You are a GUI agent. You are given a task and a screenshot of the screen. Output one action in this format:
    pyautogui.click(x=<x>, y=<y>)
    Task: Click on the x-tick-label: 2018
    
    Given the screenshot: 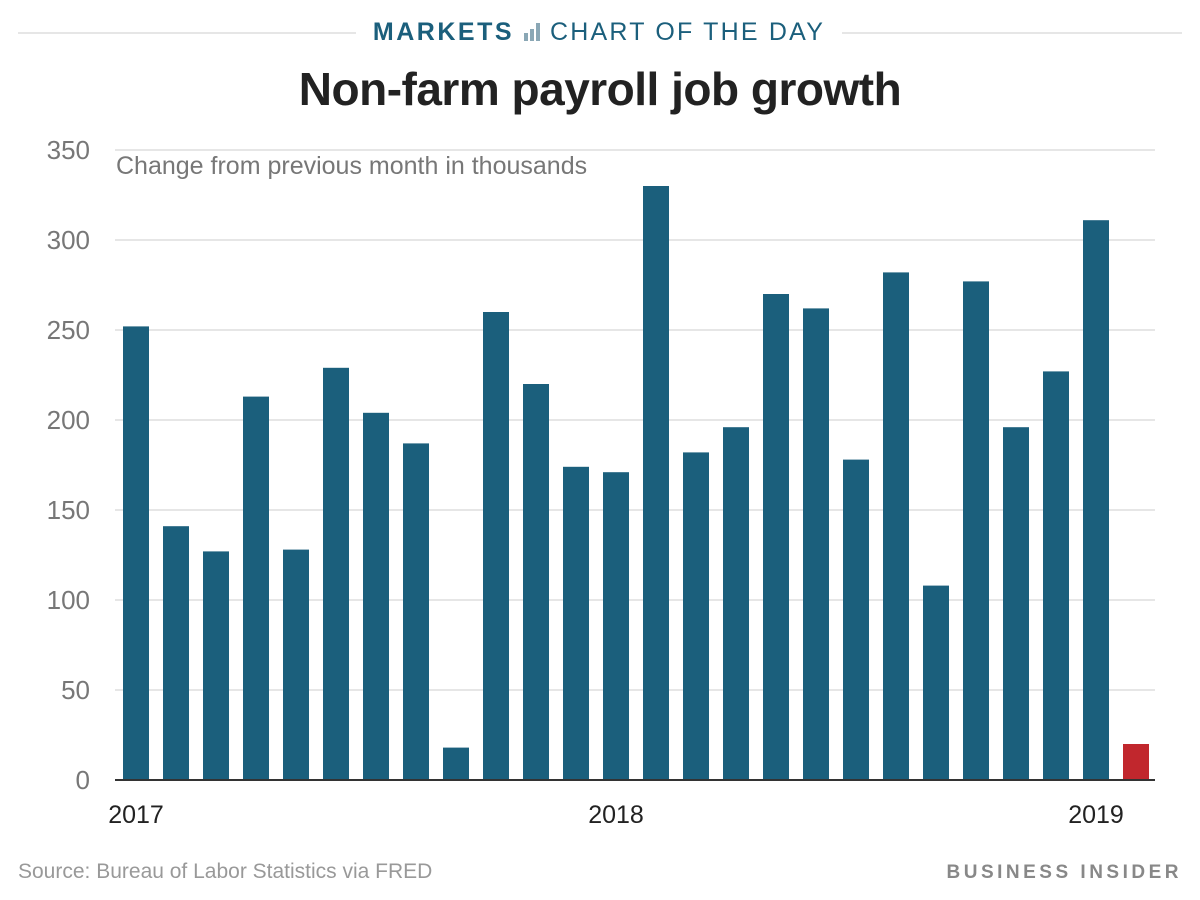 What is the action you would take?
    pyautogui.click(x=616, y=815)
    